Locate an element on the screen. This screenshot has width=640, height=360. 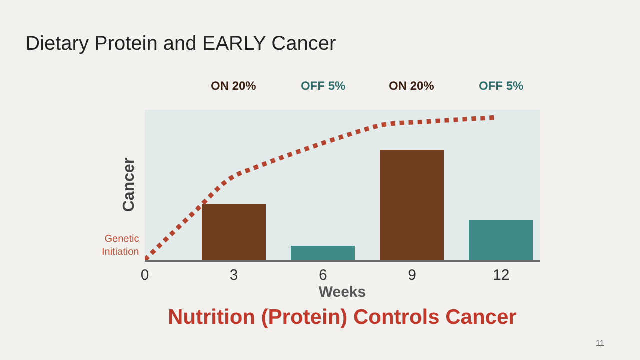
x-tick-label: 9 is located at coordinates (412, 275).